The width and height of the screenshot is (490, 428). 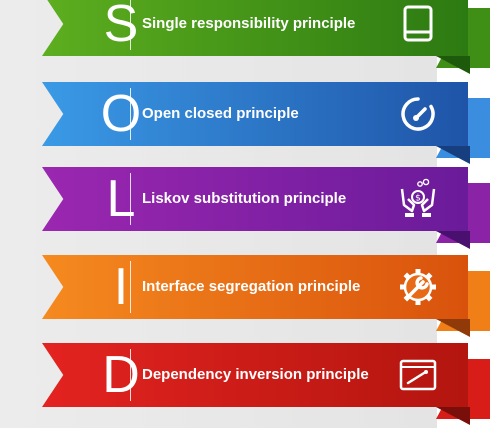 I want to click on principle-label: Single responsibility principle, so click(x=249, y=23).